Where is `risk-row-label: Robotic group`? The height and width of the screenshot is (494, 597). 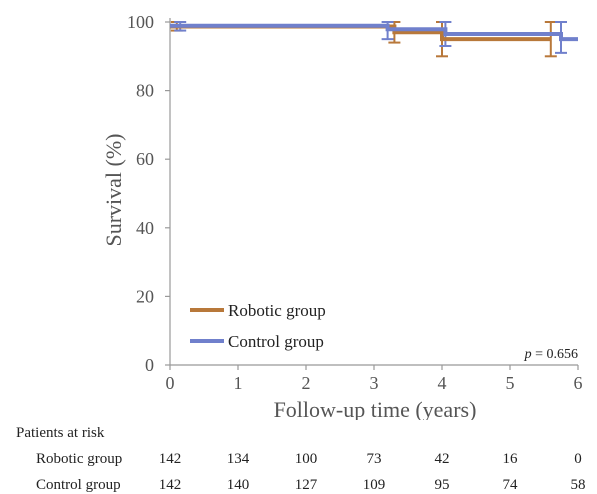 risk-row-label: Robotic group is located at coordinates (79, 459).